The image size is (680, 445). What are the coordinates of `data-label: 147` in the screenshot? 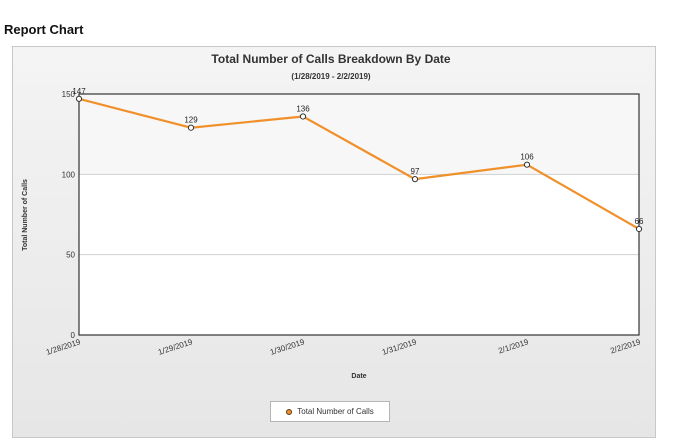 It's located at (79, 91).